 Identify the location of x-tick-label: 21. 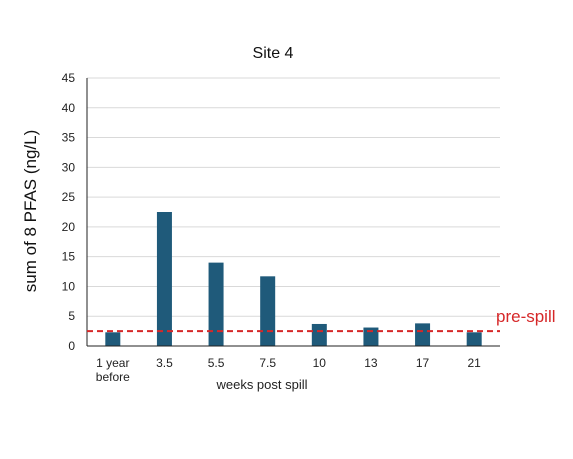
(475, 363).